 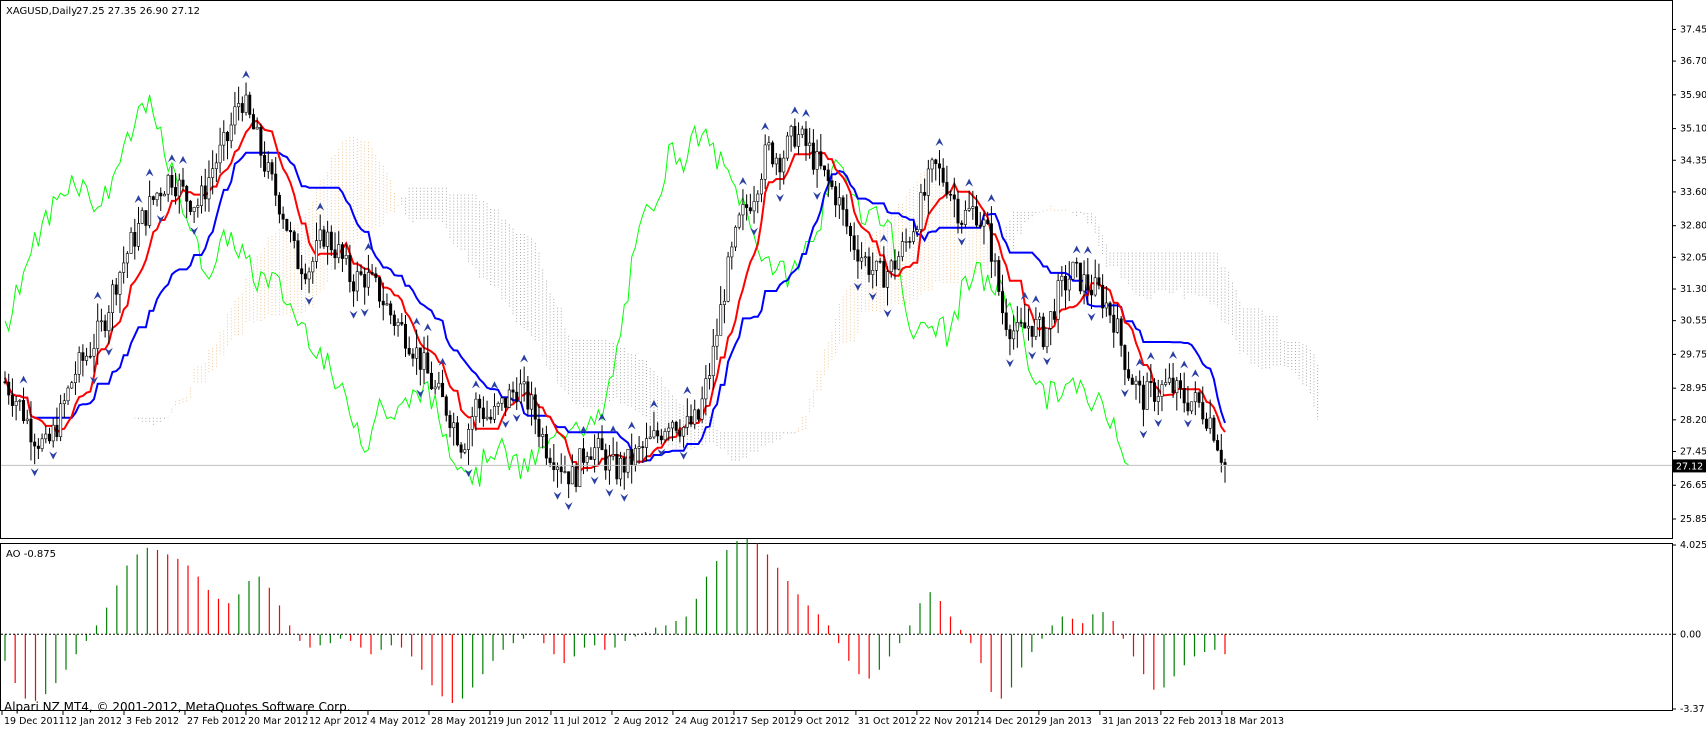 What do you see at coordinates (1693, 519) in the screenshot?
I see `price-y-tick-label: 25.85` at bounding box center [1693, 519].